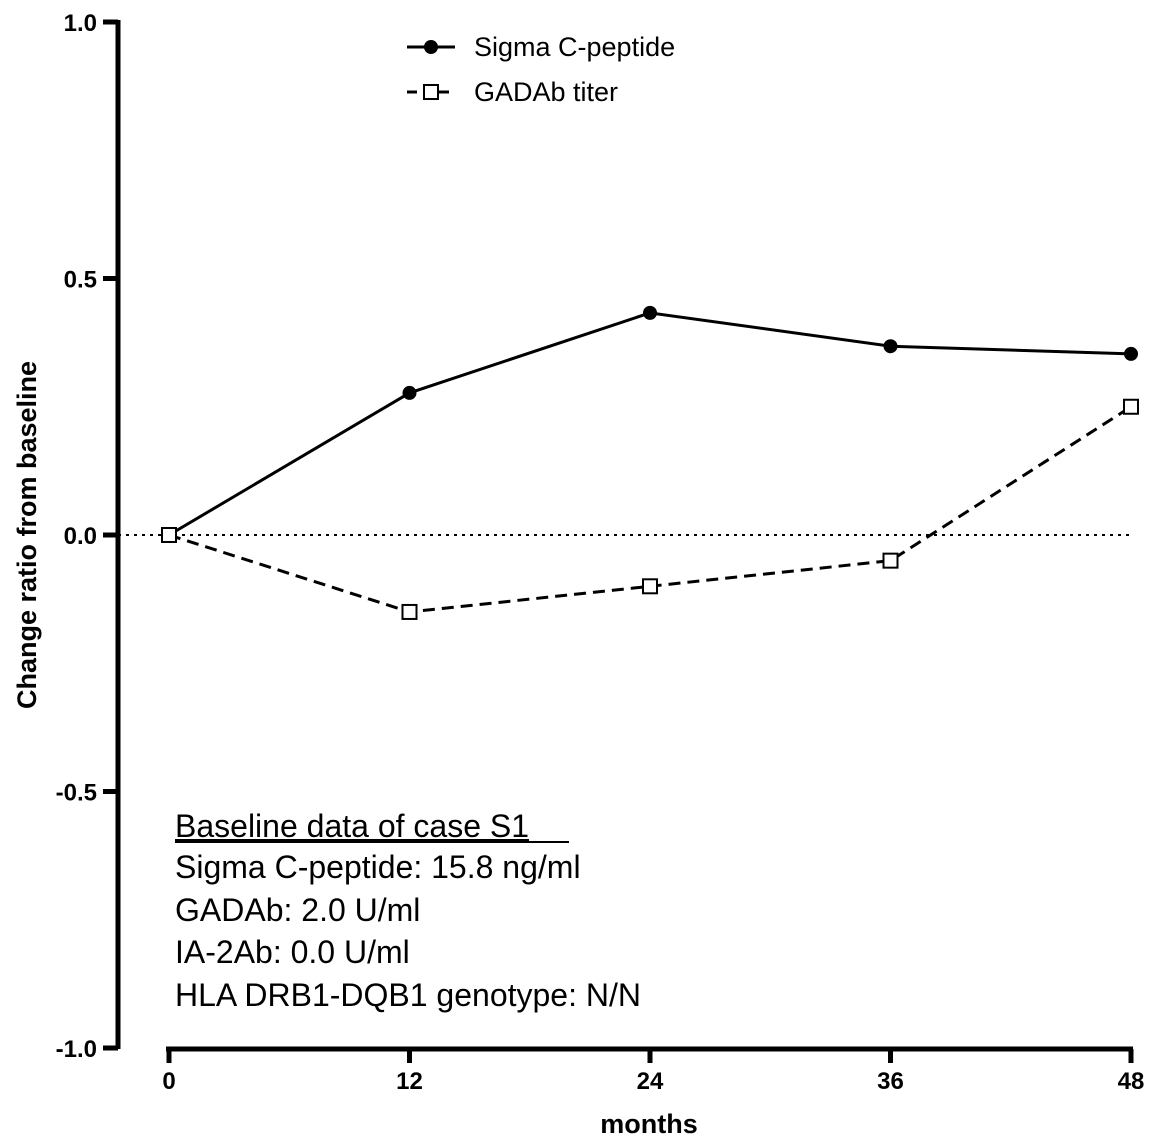  Describe the element at coordinates (168, 1081) in the screenshot. I see `x-tick-label: 0` at that location.